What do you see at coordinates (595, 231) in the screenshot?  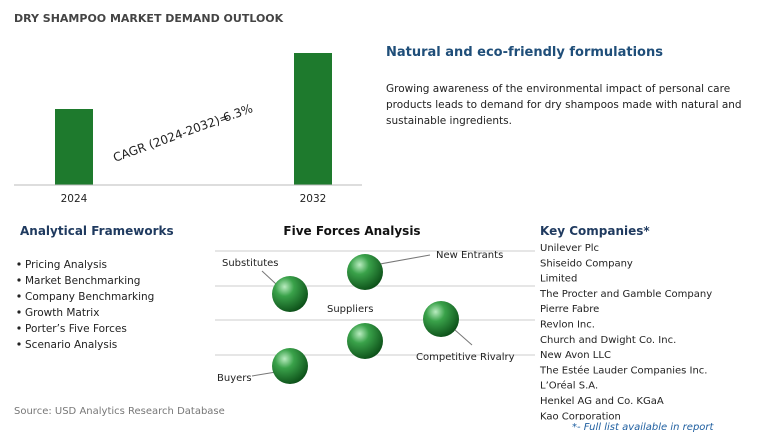 I see `section-title: Key Companies*` at bounding box center [595, 231].